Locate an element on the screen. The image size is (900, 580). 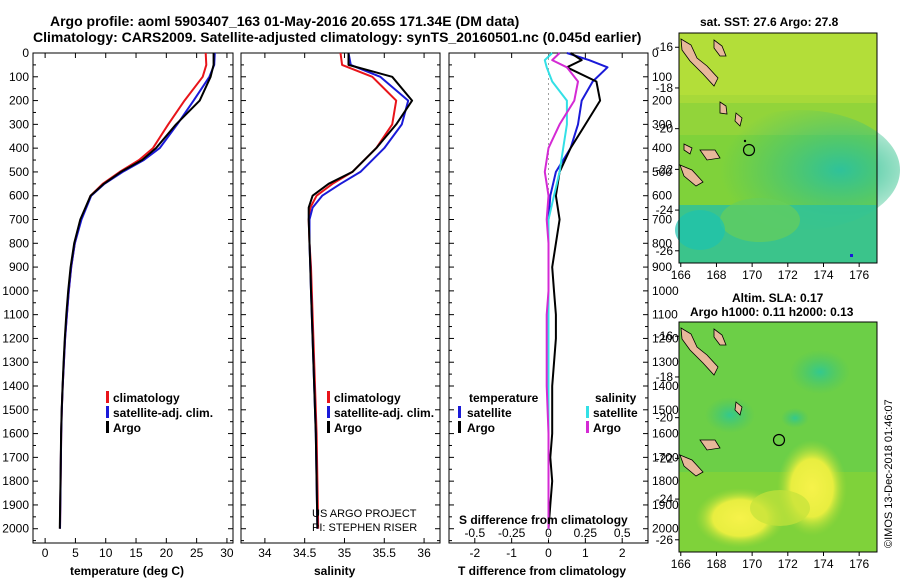
series-line-climatology is located at coordinates (133, 290).